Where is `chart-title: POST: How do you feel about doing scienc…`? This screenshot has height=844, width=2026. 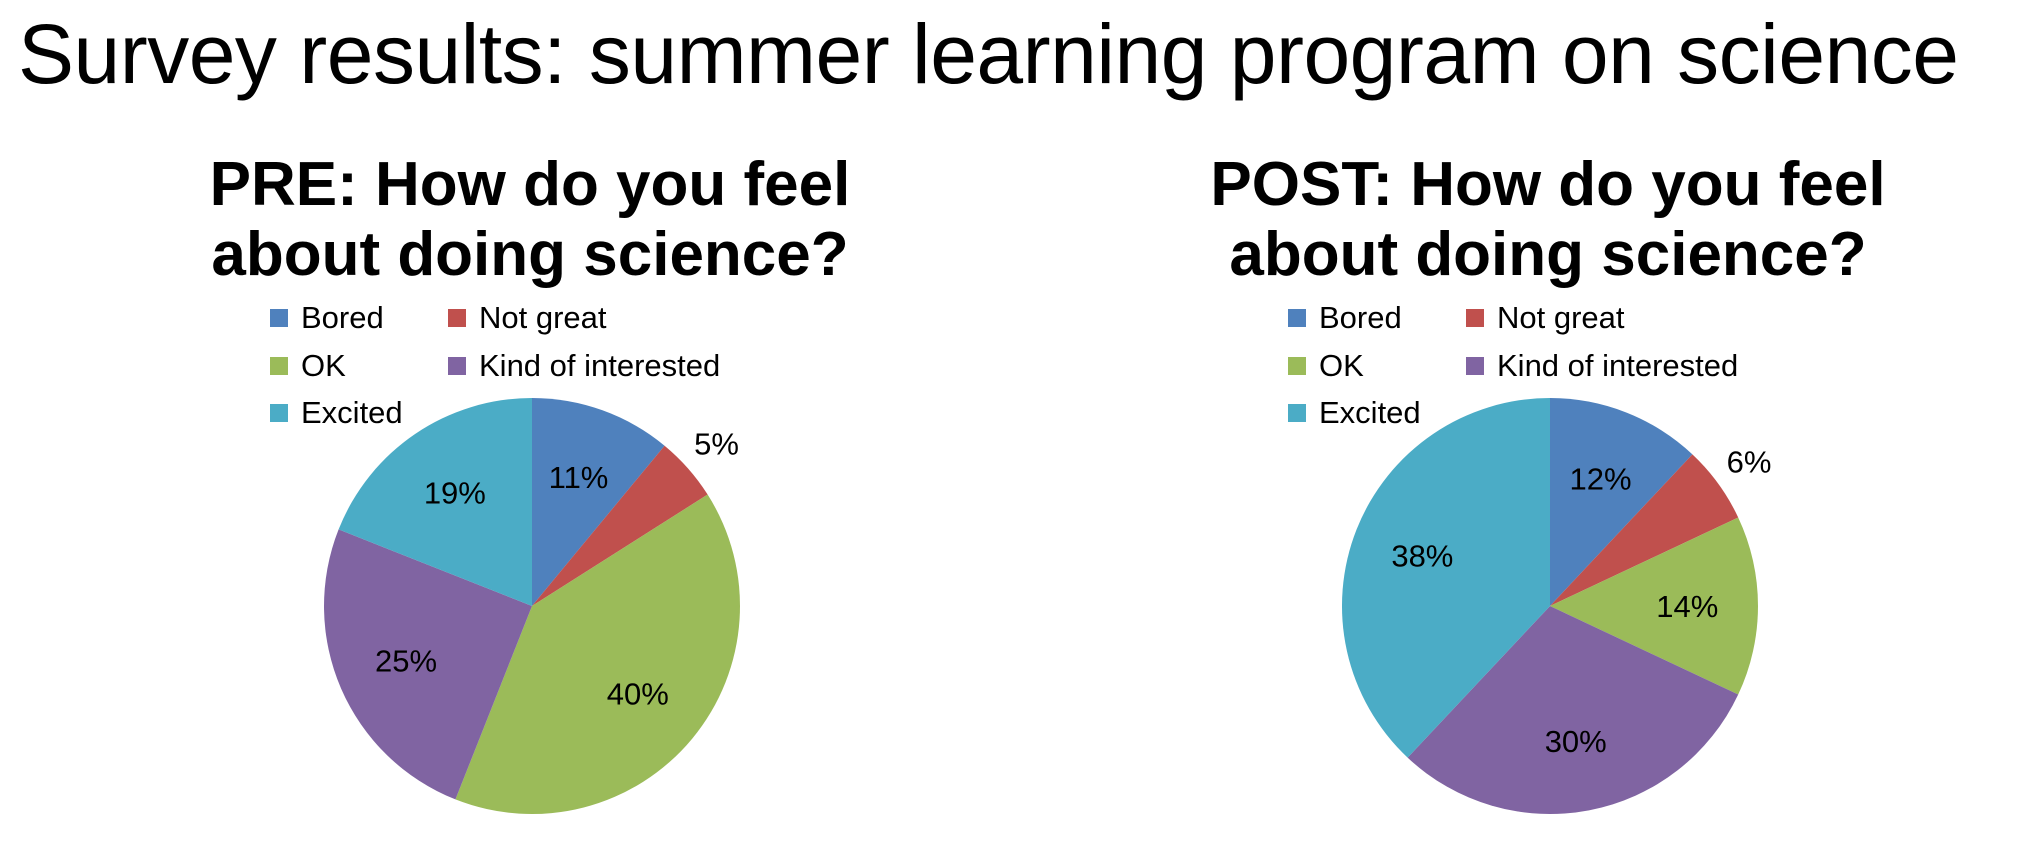
chart-title: POST: How do you feel about doing scienc… is located at coordinates (1548, 220).